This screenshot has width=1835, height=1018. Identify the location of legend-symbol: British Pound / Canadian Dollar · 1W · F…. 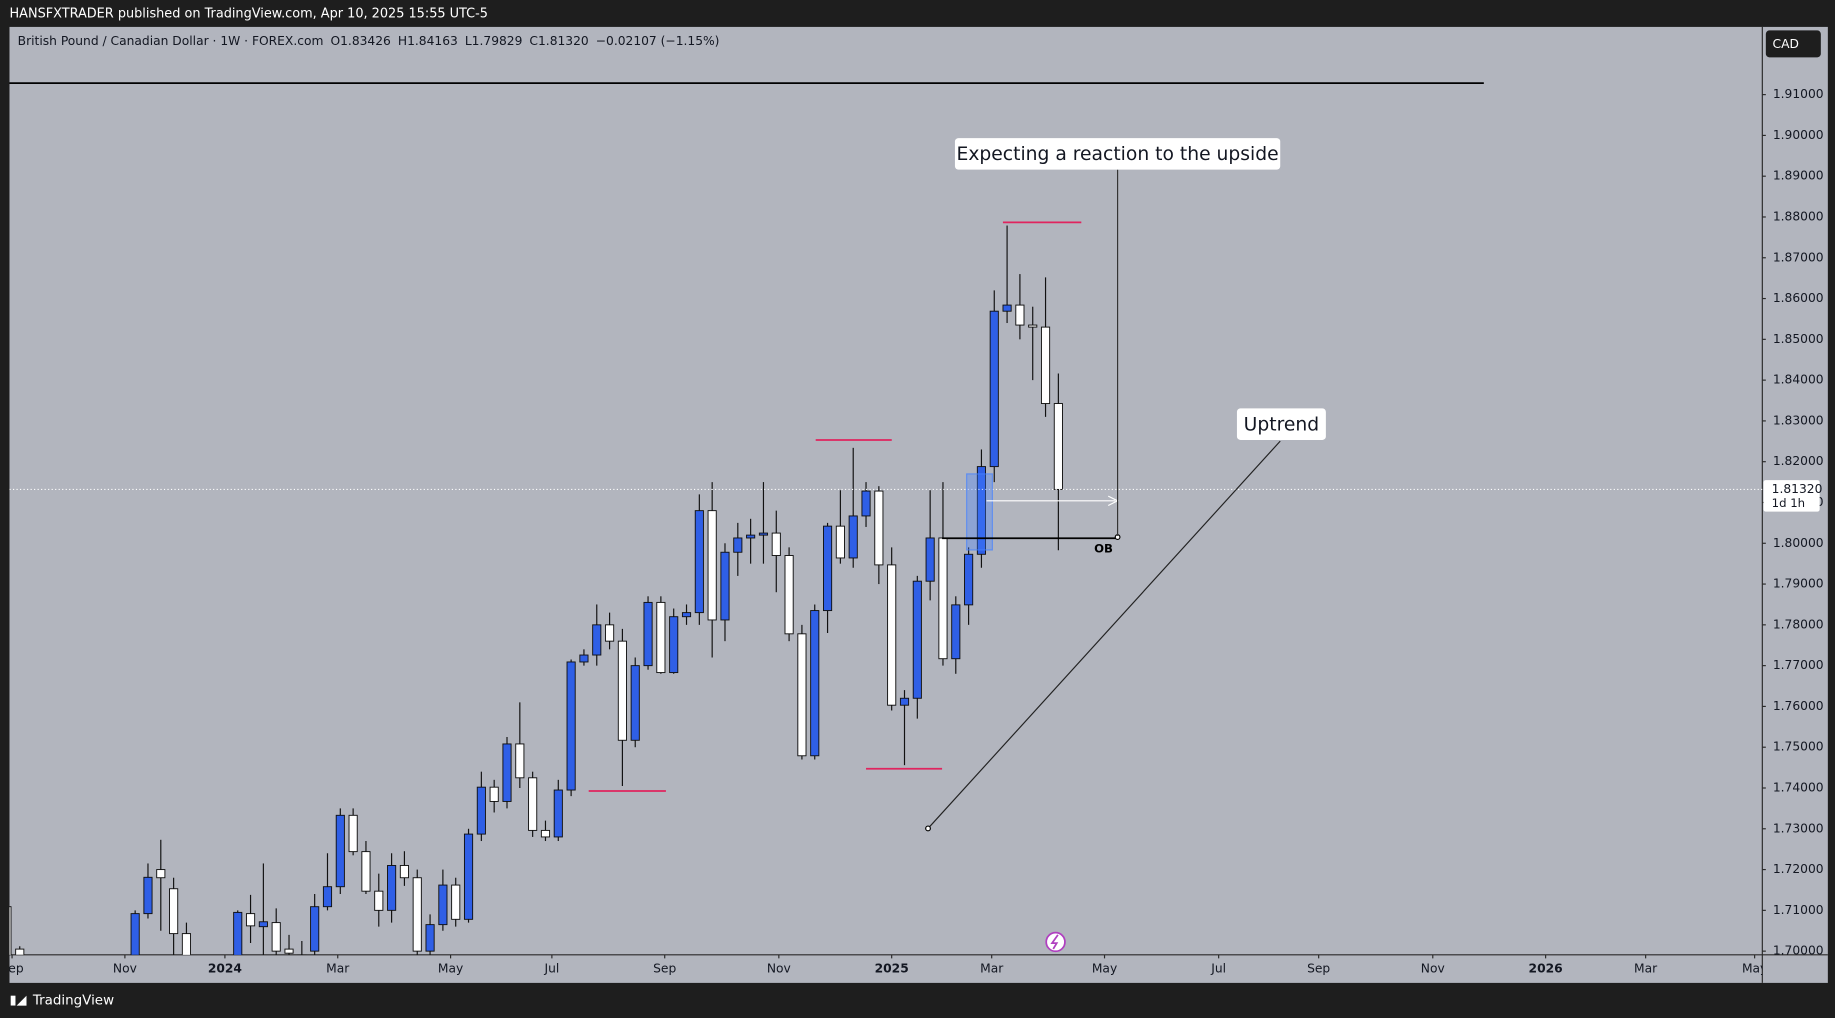
(171, 40).